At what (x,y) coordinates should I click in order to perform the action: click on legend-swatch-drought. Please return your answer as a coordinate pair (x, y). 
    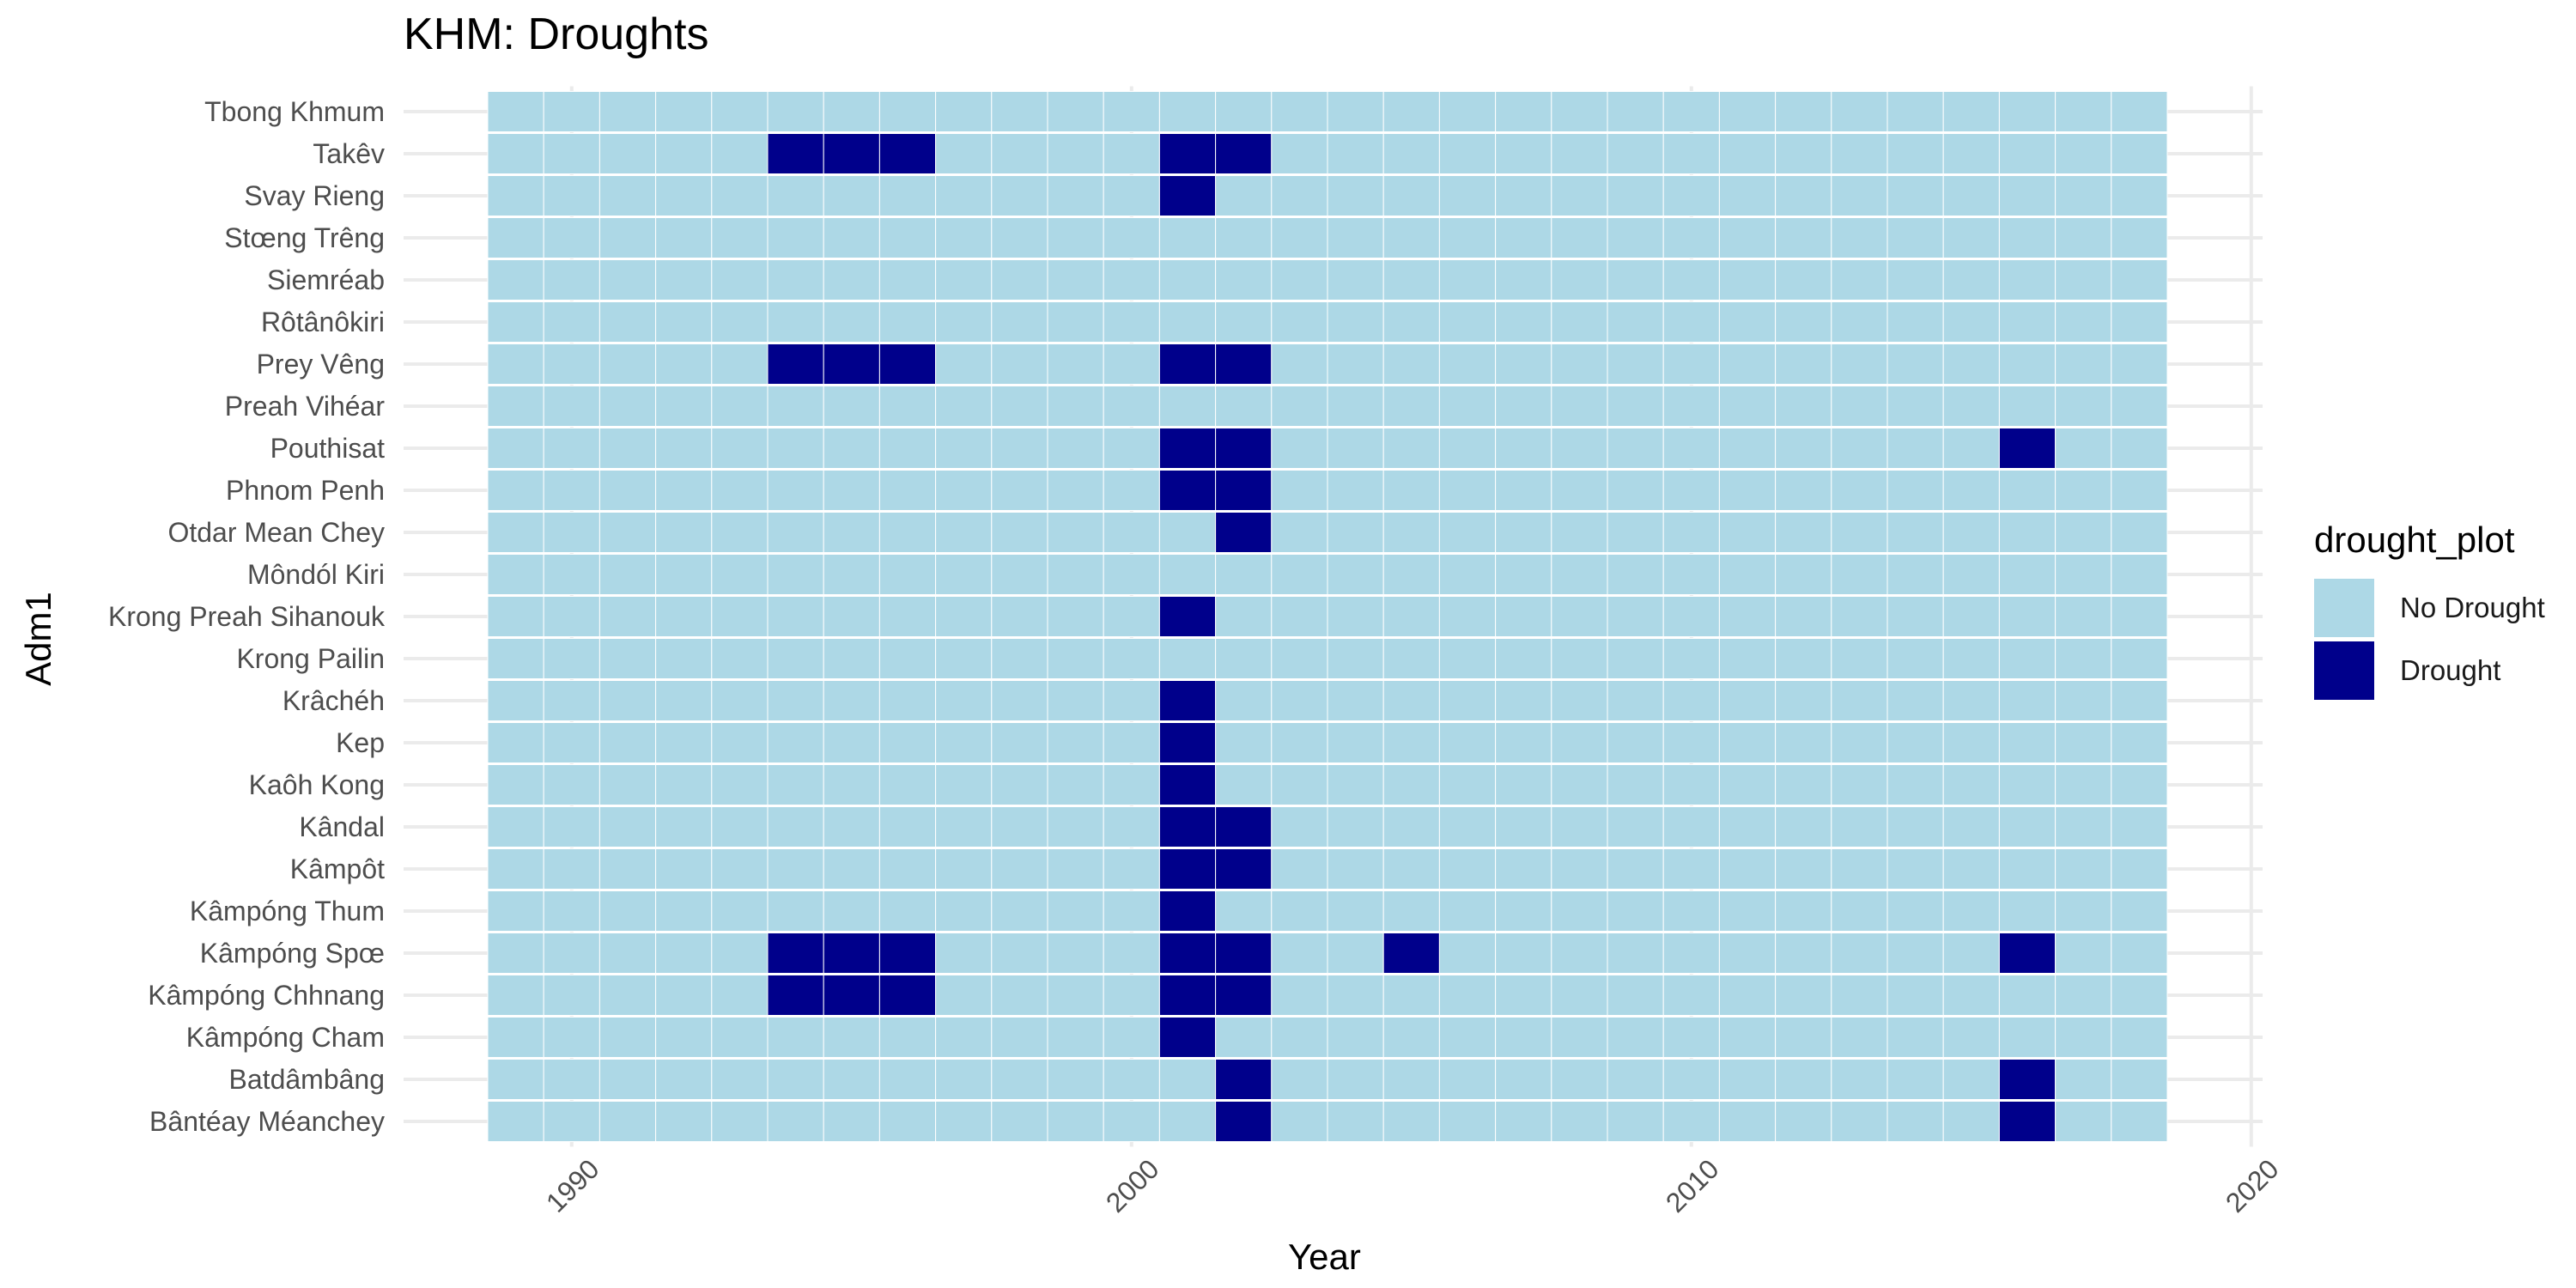
    Looking at the image, I should click on (2344, 671).